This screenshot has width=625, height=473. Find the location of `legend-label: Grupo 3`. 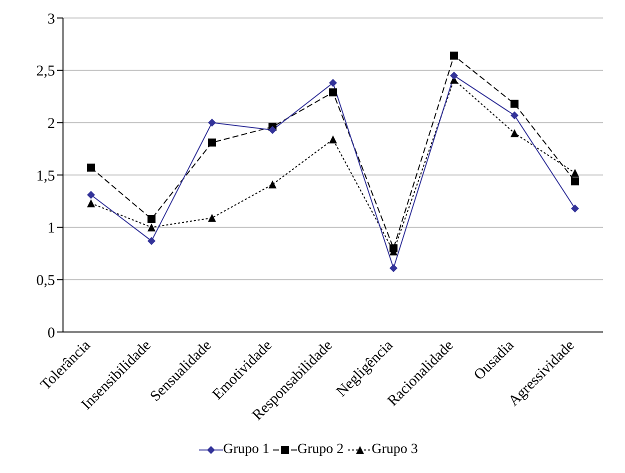

legend-label: Grupo 3 is located at coordinates (394, 450).